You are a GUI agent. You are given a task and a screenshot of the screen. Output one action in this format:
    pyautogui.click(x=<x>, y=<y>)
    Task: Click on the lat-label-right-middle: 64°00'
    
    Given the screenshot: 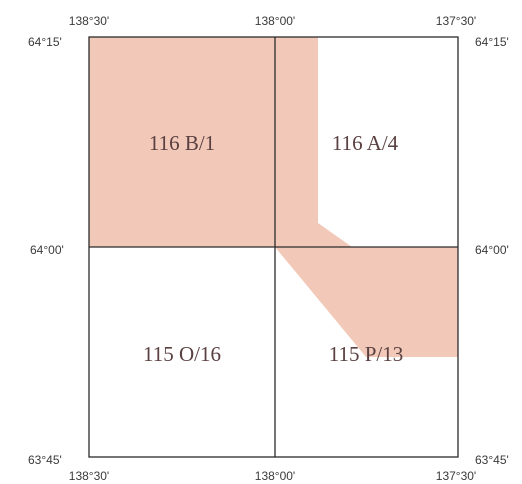 What is the action you would take?
    pyautogui.click(x=492, y=250)
    